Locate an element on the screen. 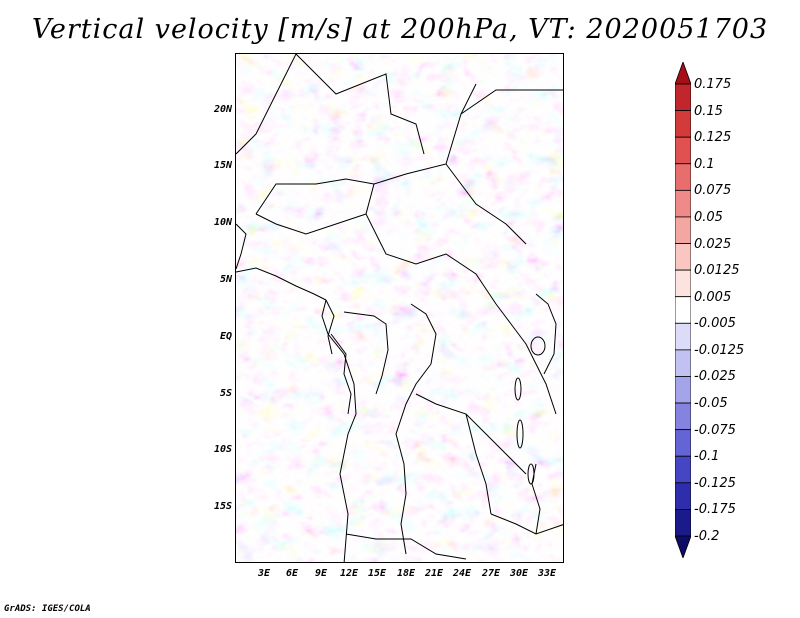 This screenshot has width=800, height=618. lon-label-6e: 6E is located at coordinates (292, 573).